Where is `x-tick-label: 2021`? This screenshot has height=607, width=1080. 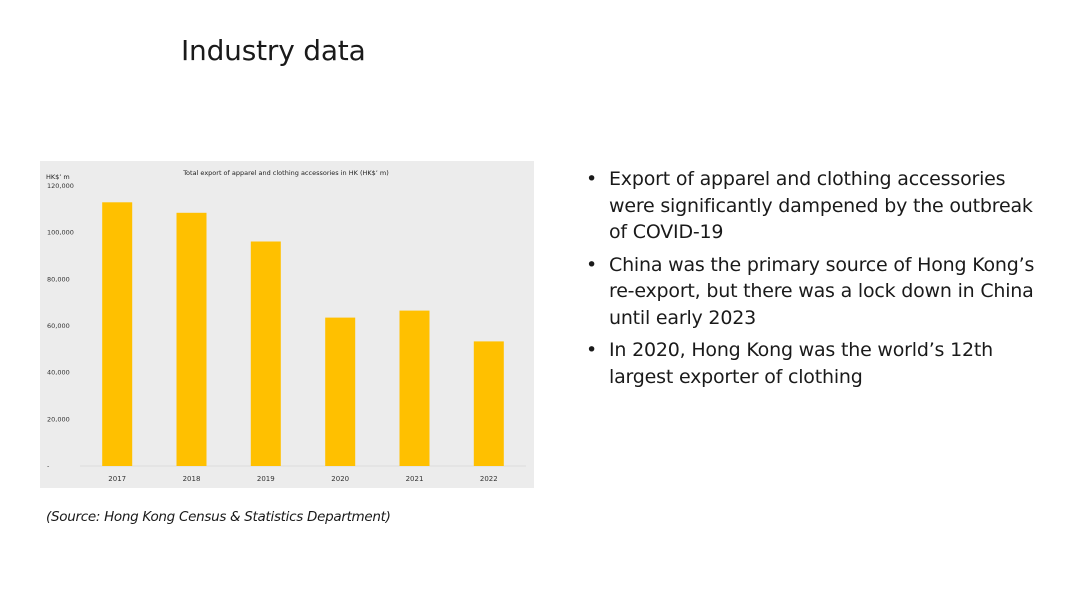 x-tick-label: 2021 is located at coordinates (415, 479).